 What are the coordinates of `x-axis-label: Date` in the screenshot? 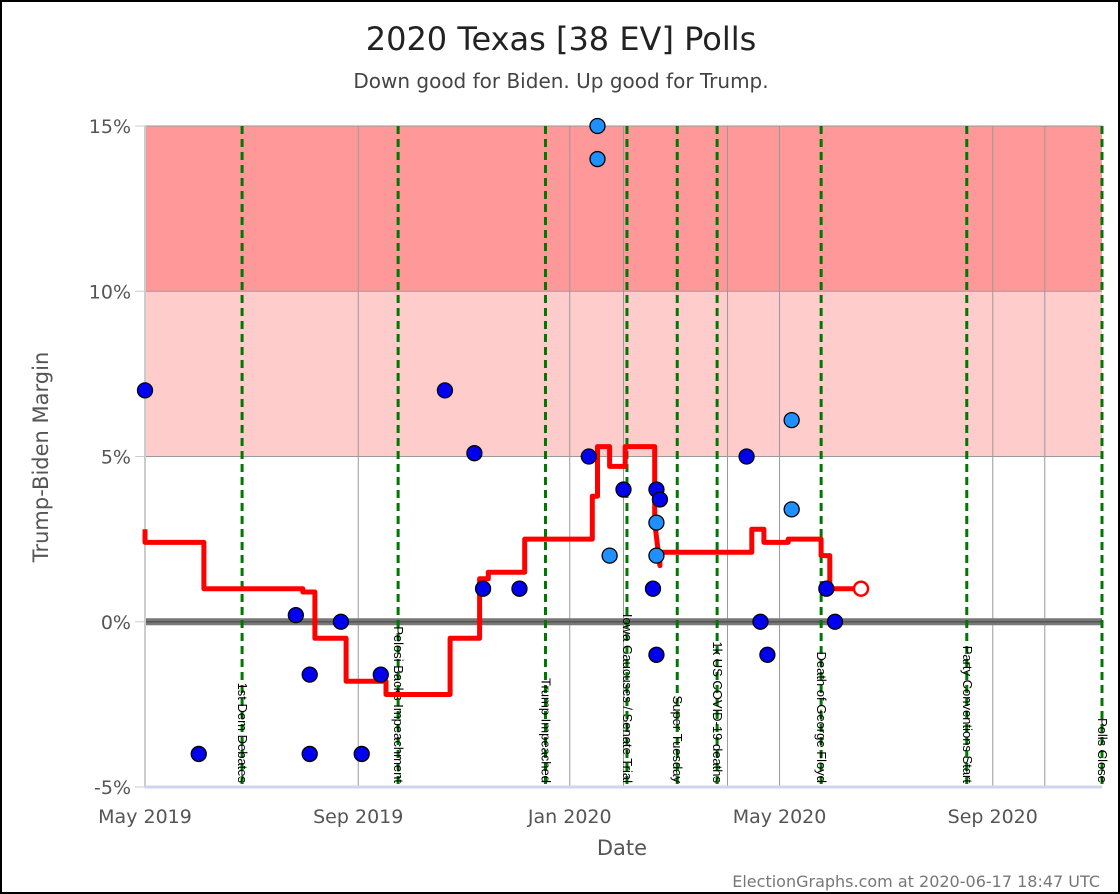 It's located at (622, 848).